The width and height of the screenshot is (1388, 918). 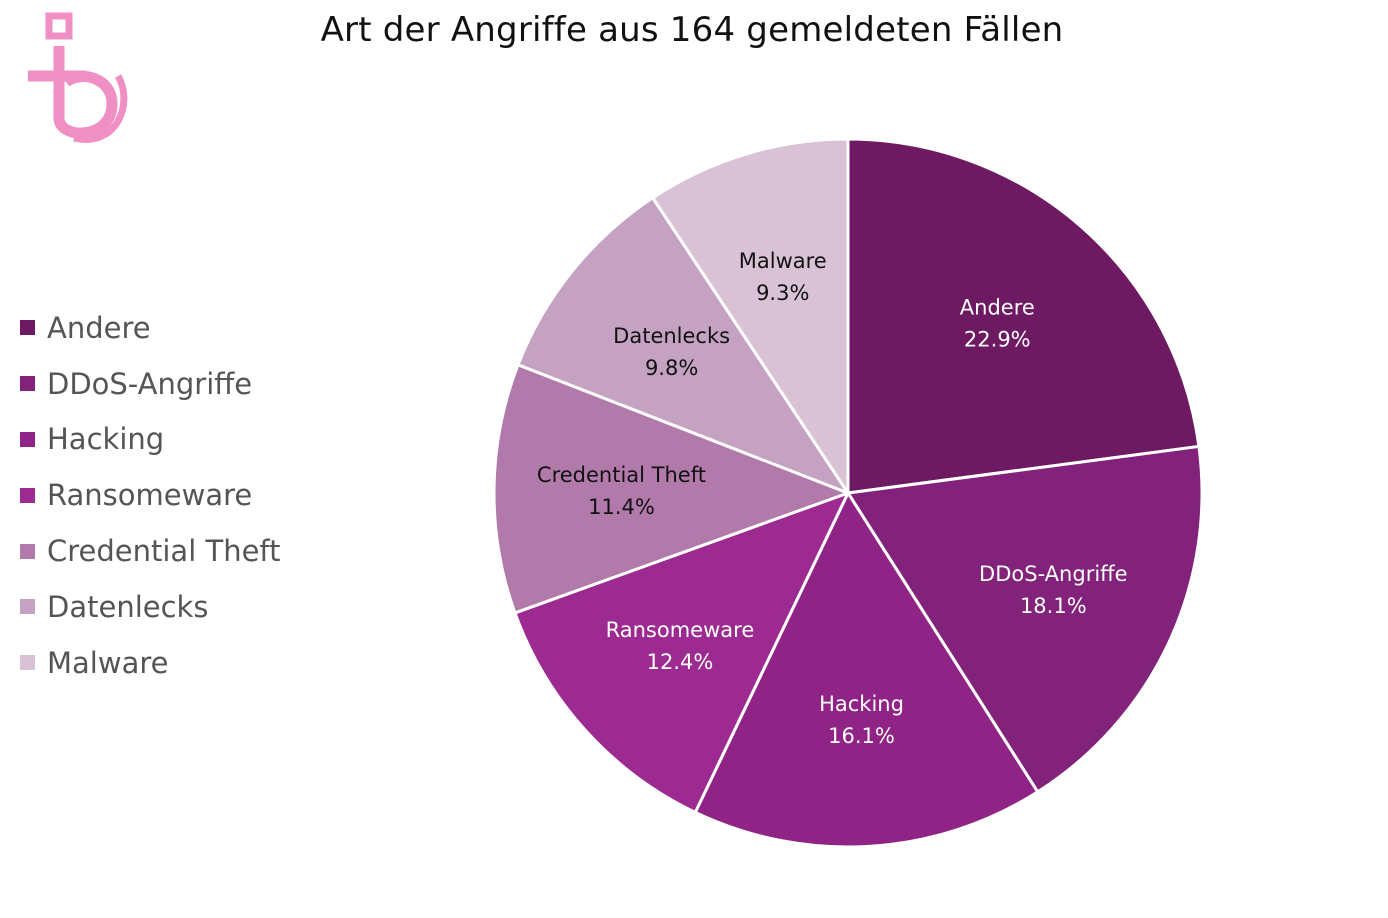 I want to click on pie-slice-ransomeware, so click(x=681, y=652).